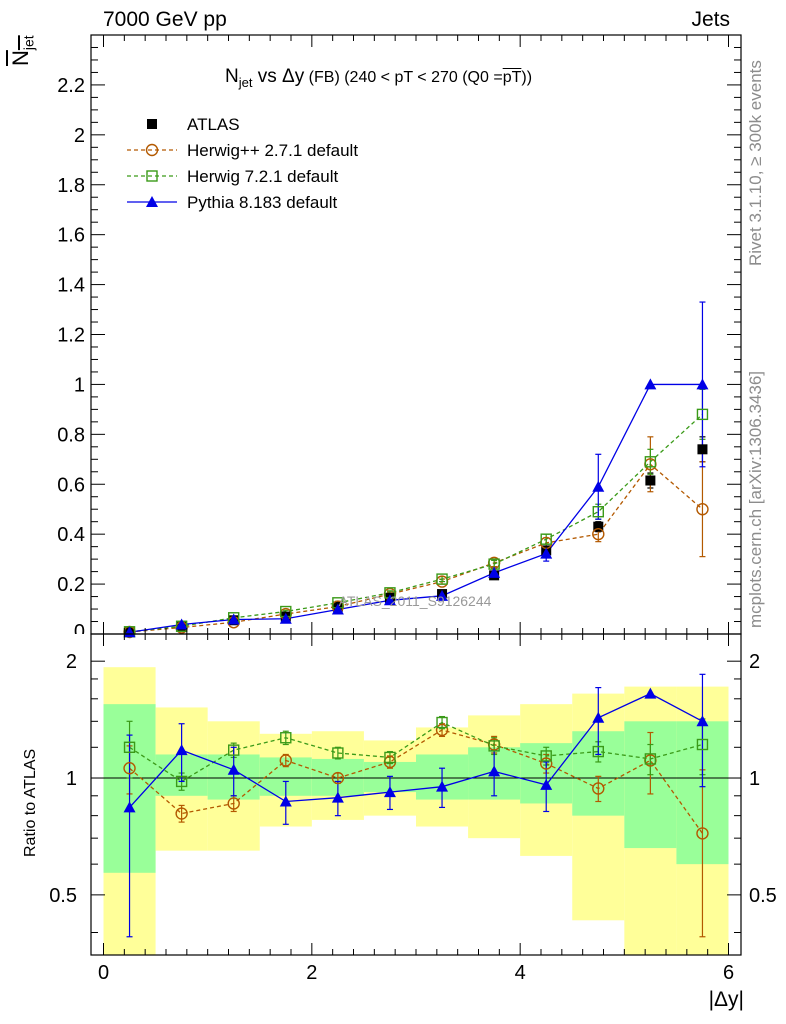 The width and height of the screenshot is (786, 1024). I want to click on y-tick-label-main: 1.6, so click(71, 236).